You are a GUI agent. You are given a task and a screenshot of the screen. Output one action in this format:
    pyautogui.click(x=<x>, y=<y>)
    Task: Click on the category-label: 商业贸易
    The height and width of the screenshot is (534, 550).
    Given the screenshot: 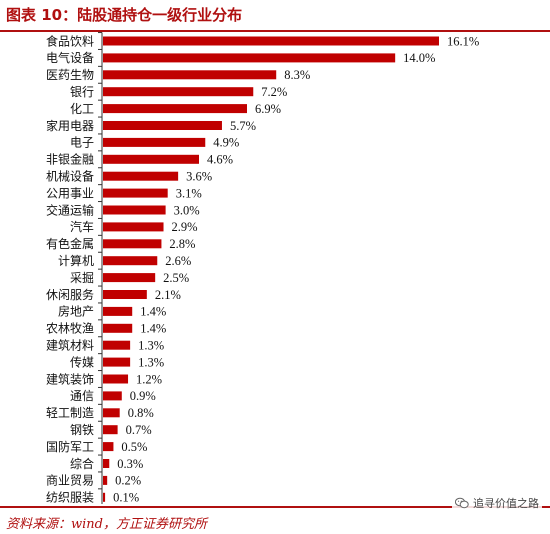 What is the action you would take?
    pyautogui.click(x=70, y=480)
    